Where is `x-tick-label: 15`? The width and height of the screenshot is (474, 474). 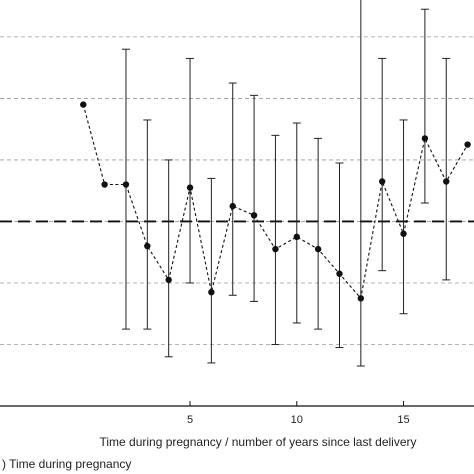
x-tick-label: 15 is located at coordinates (403, 420).